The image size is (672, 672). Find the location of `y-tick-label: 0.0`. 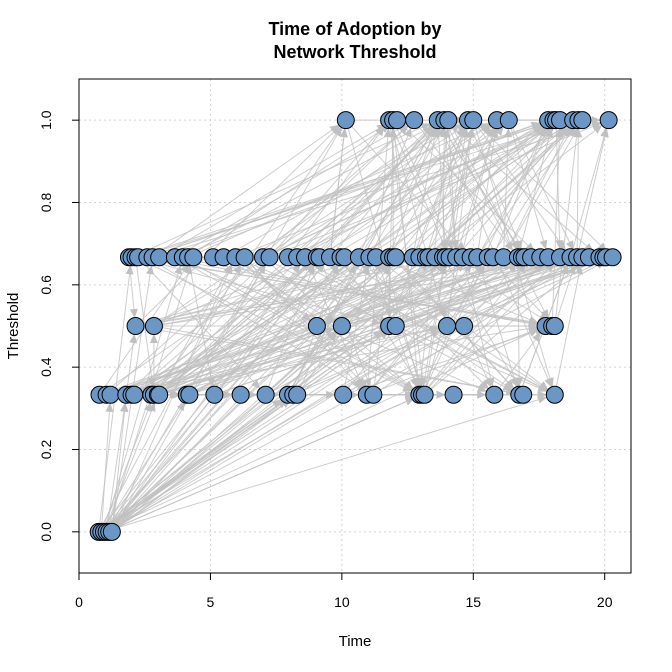

y-tick-label: 0.0 is located at coordinates (46, 532).